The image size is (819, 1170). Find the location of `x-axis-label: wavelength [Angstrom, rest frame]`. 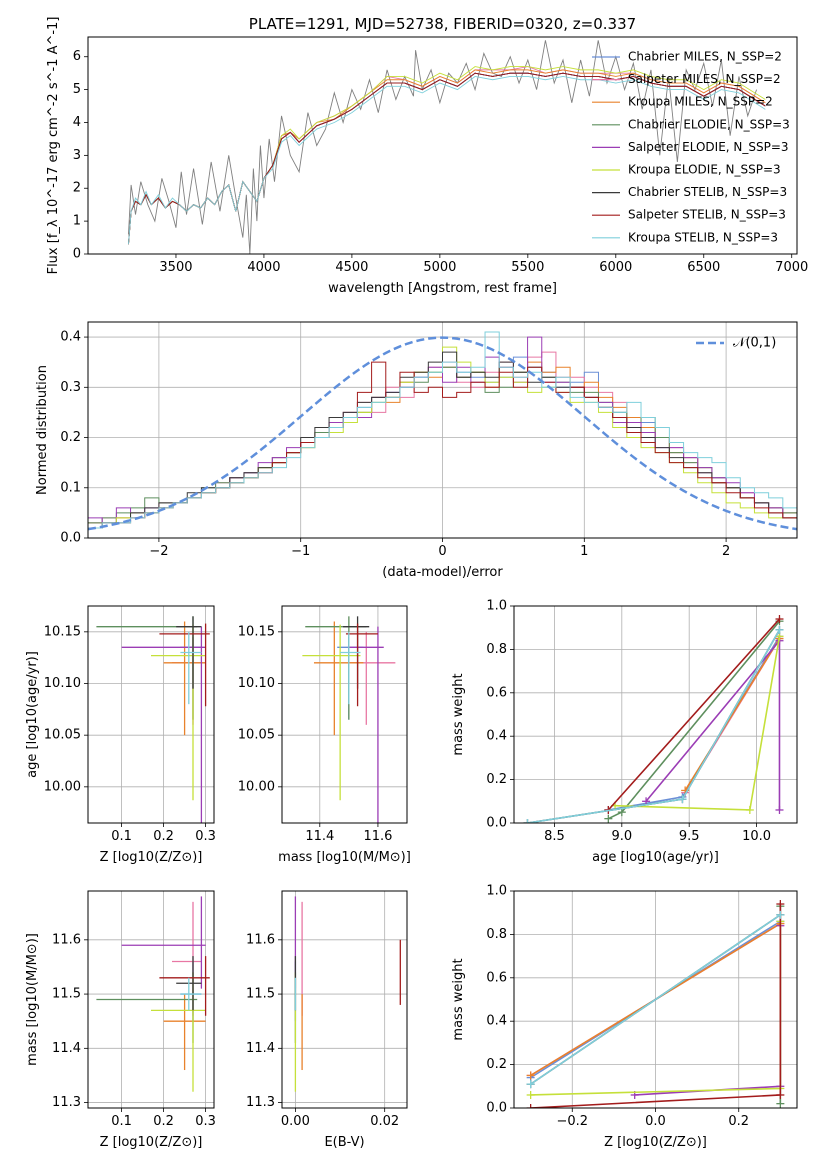

x-axis-label: wavelength [Angstrom, rest frame] is located at coordinates (442, 288).